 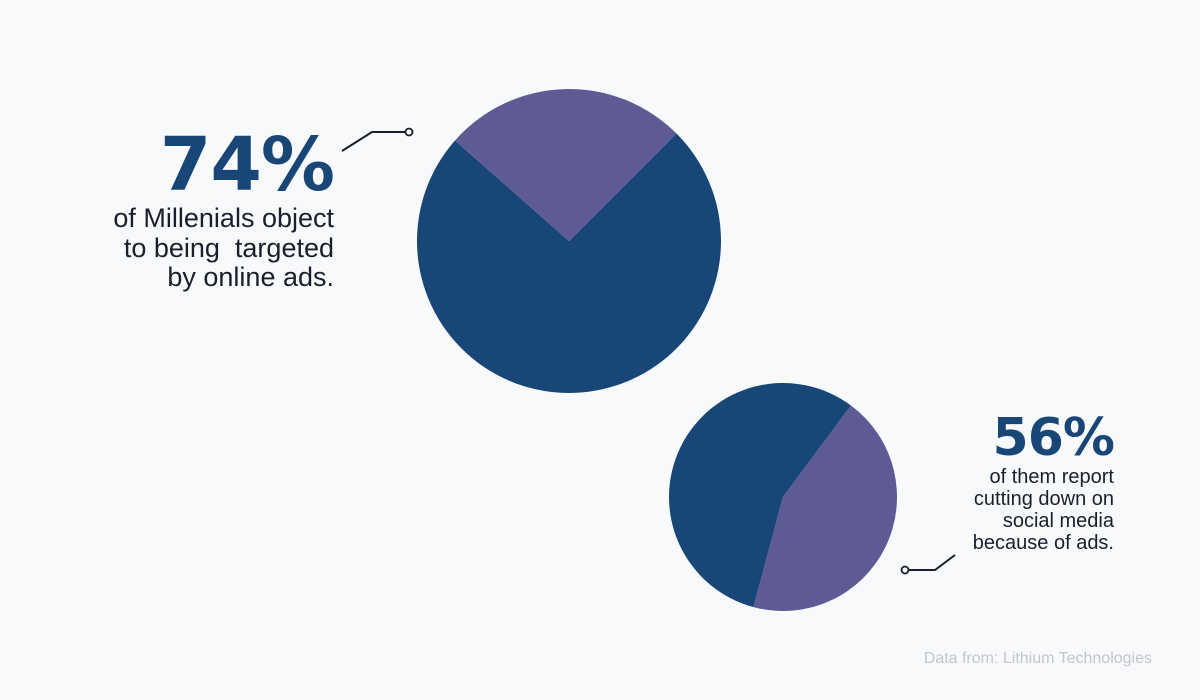 I want to click on caption-line: social media, so click(x=1058, y=521).